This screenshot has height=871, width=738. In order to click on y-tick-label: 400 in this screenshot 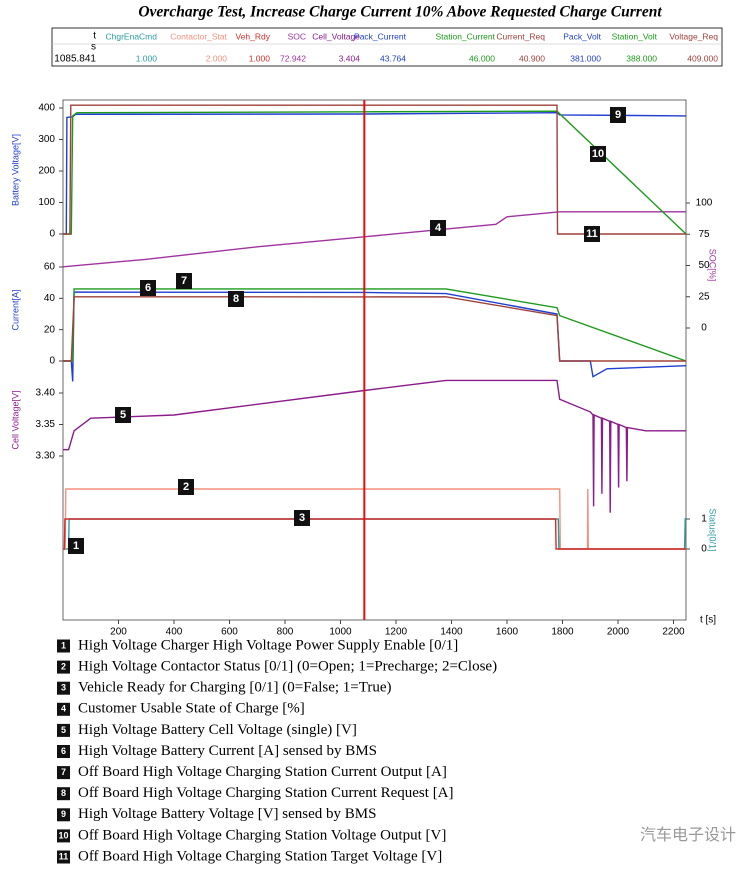, I will do `click(46, 108)`.